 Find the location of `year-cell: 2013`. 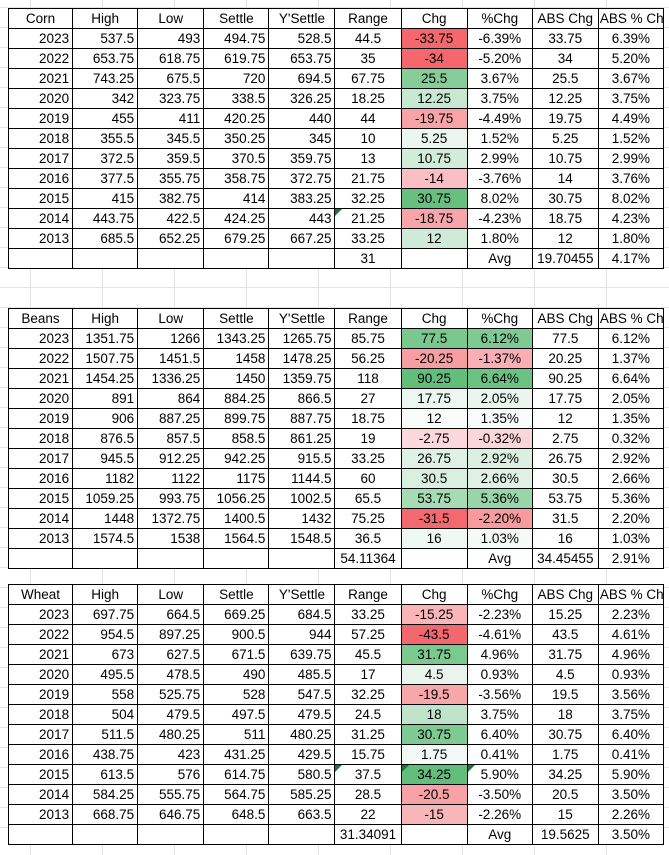

year-cell: 2013 is located at coordinates (40, 238).